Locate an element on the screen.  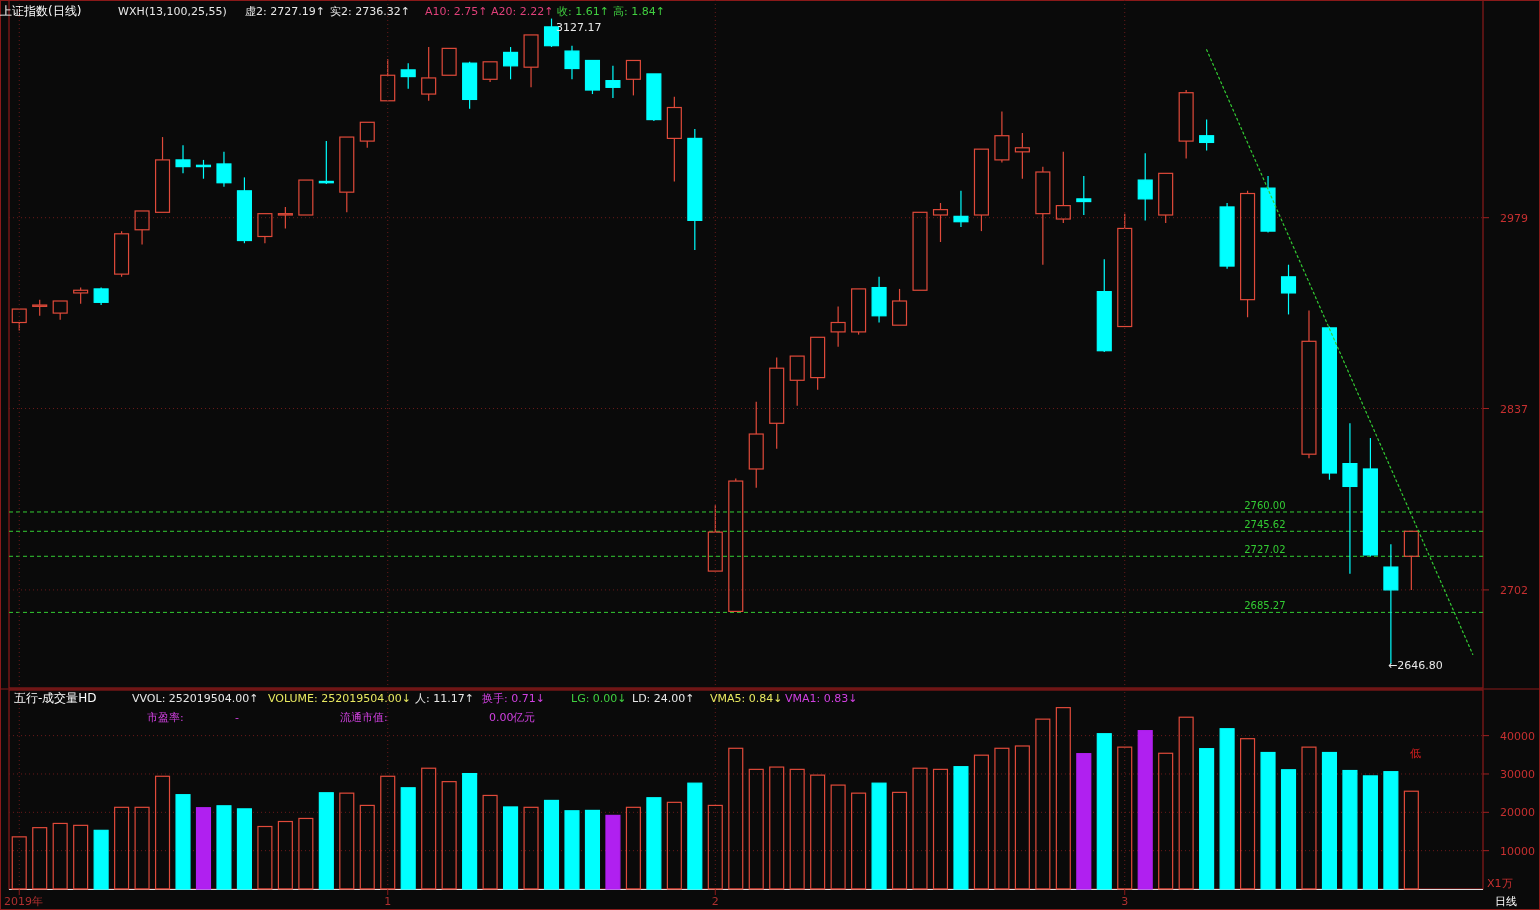
annotation: ←2646.80 is located at coordinates (1415, 665).